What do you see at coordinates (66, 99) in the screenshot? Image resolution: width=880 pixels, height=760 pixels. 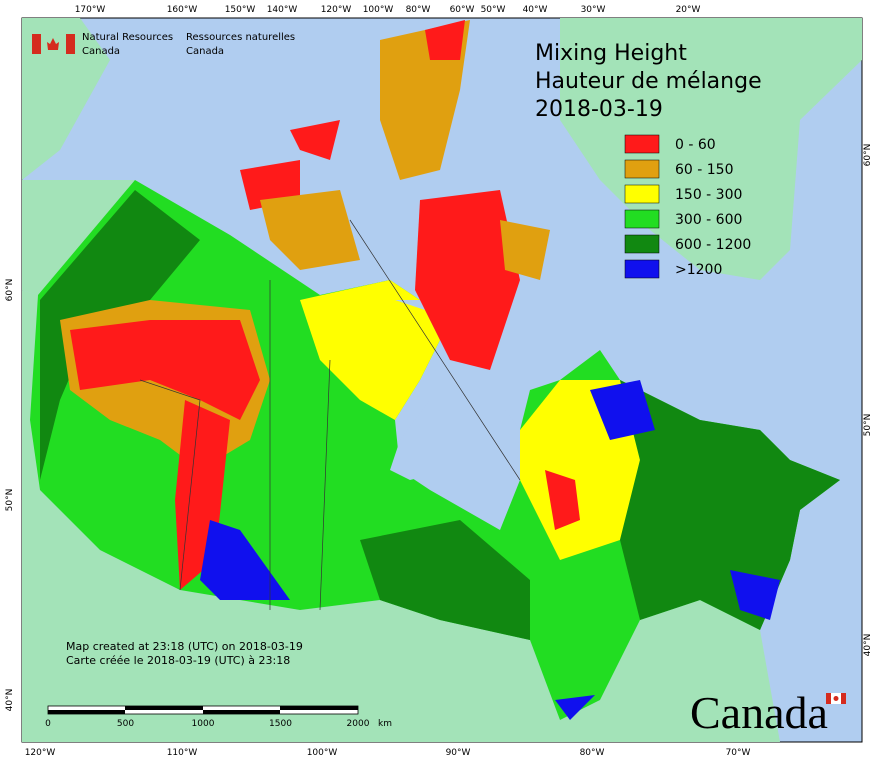 I see `siberia` at bounding box center [66, 99].